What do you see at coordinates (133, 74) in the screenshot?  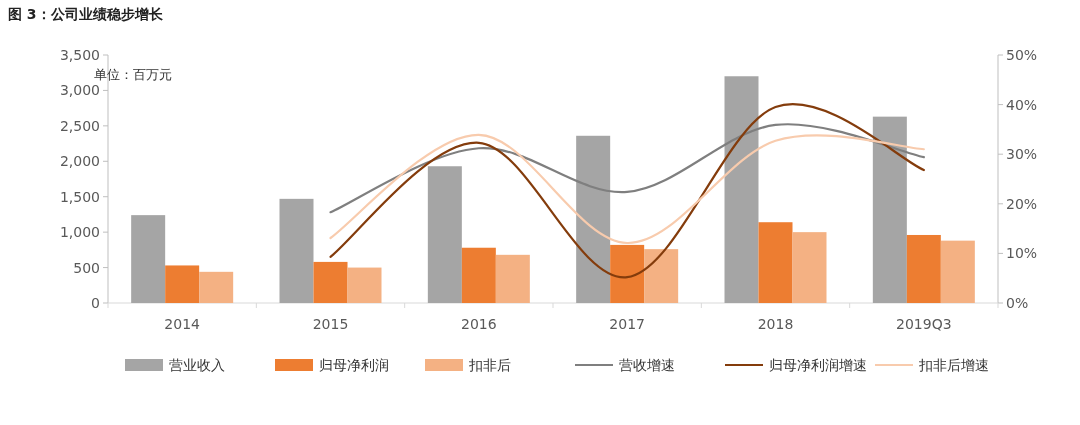 I see `annotation: 单位：百万元` at bounding box center [133, 74].